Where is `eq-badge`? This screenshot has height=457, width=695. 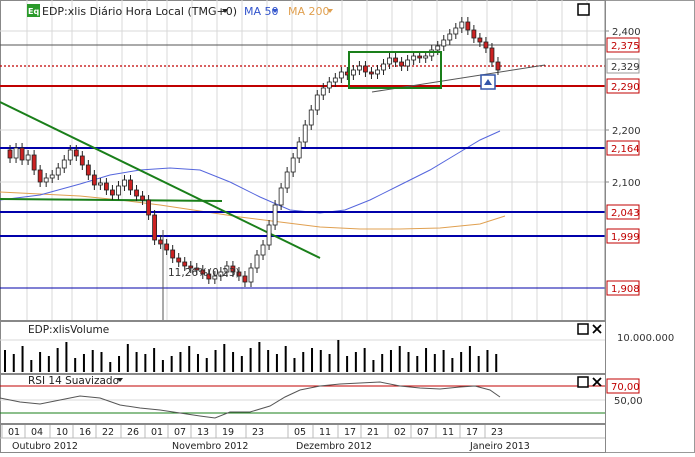 eq-badge is located at coordinates (33, 10).